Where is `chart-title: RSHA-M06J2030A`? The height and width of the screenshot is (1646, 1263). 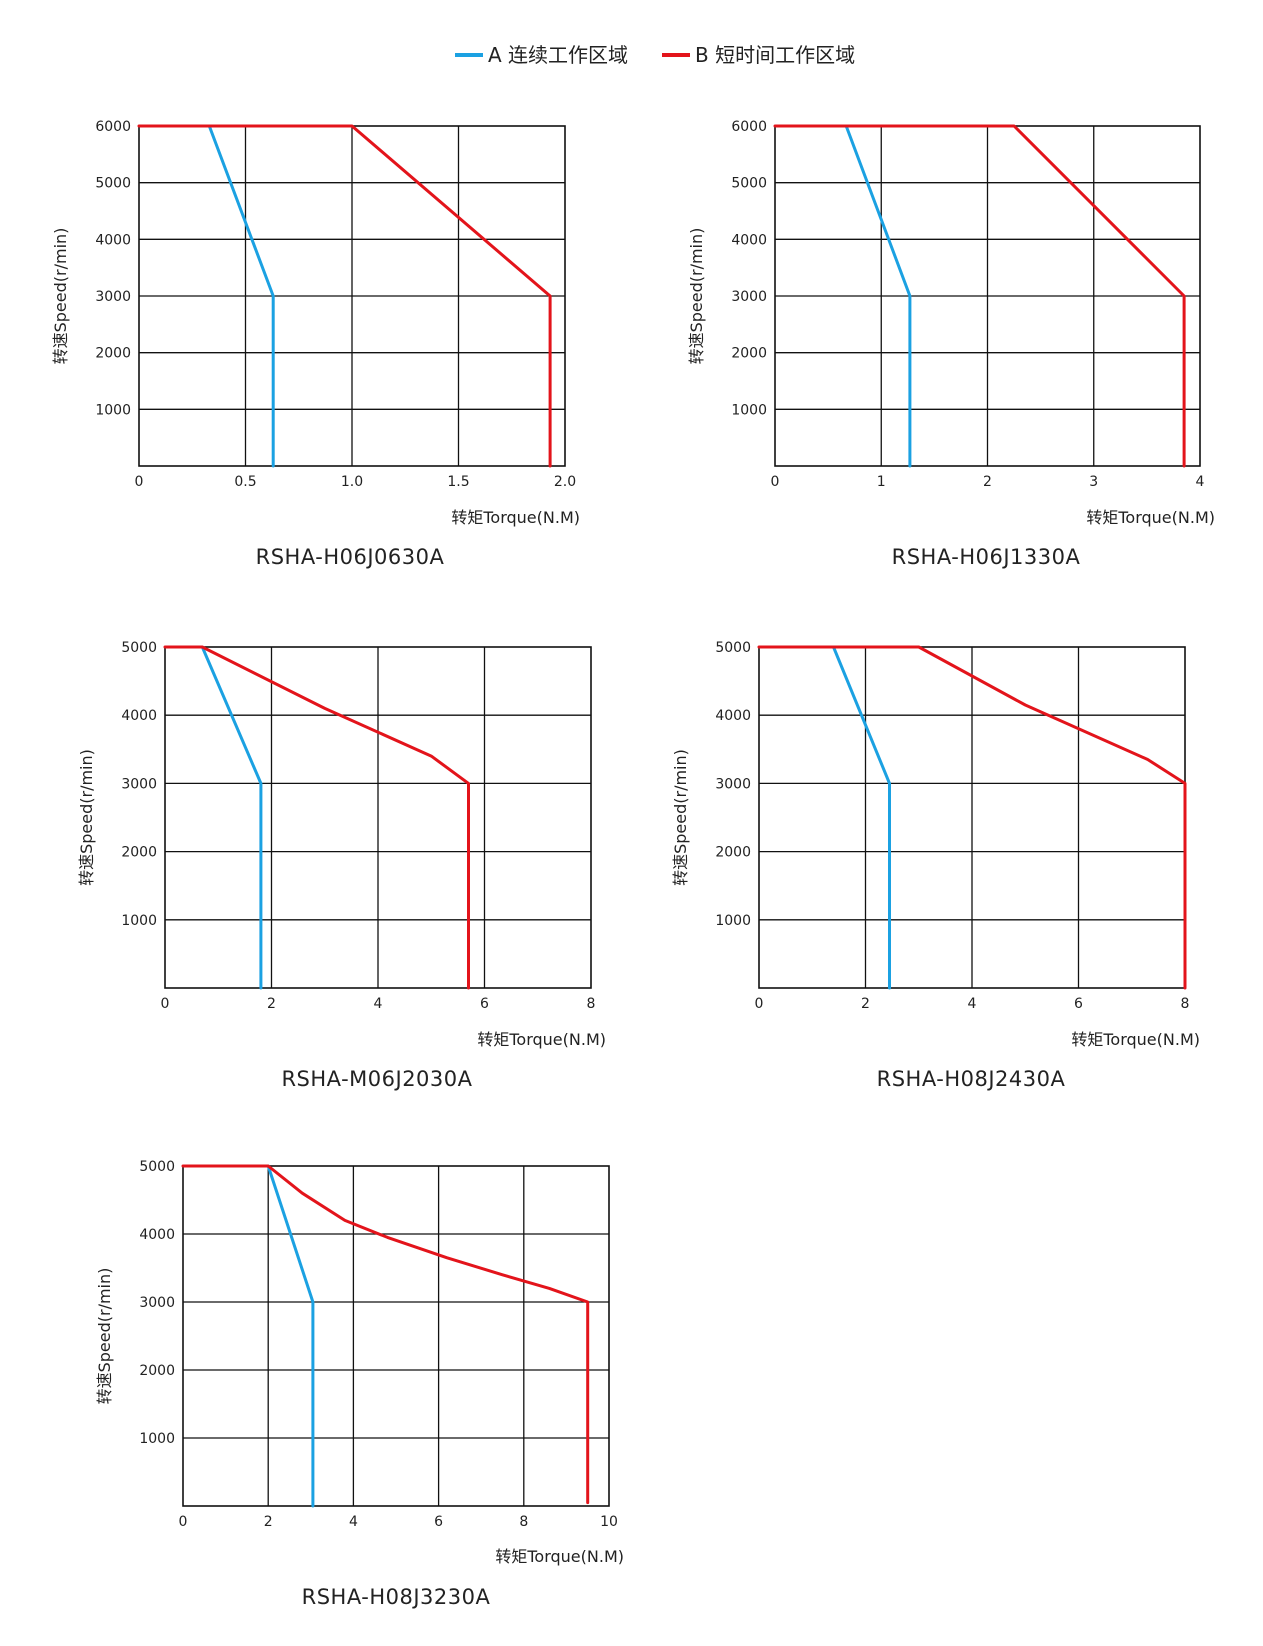
chart-title: RSHA-M06J2030A is located at coordinates (376, 1079).